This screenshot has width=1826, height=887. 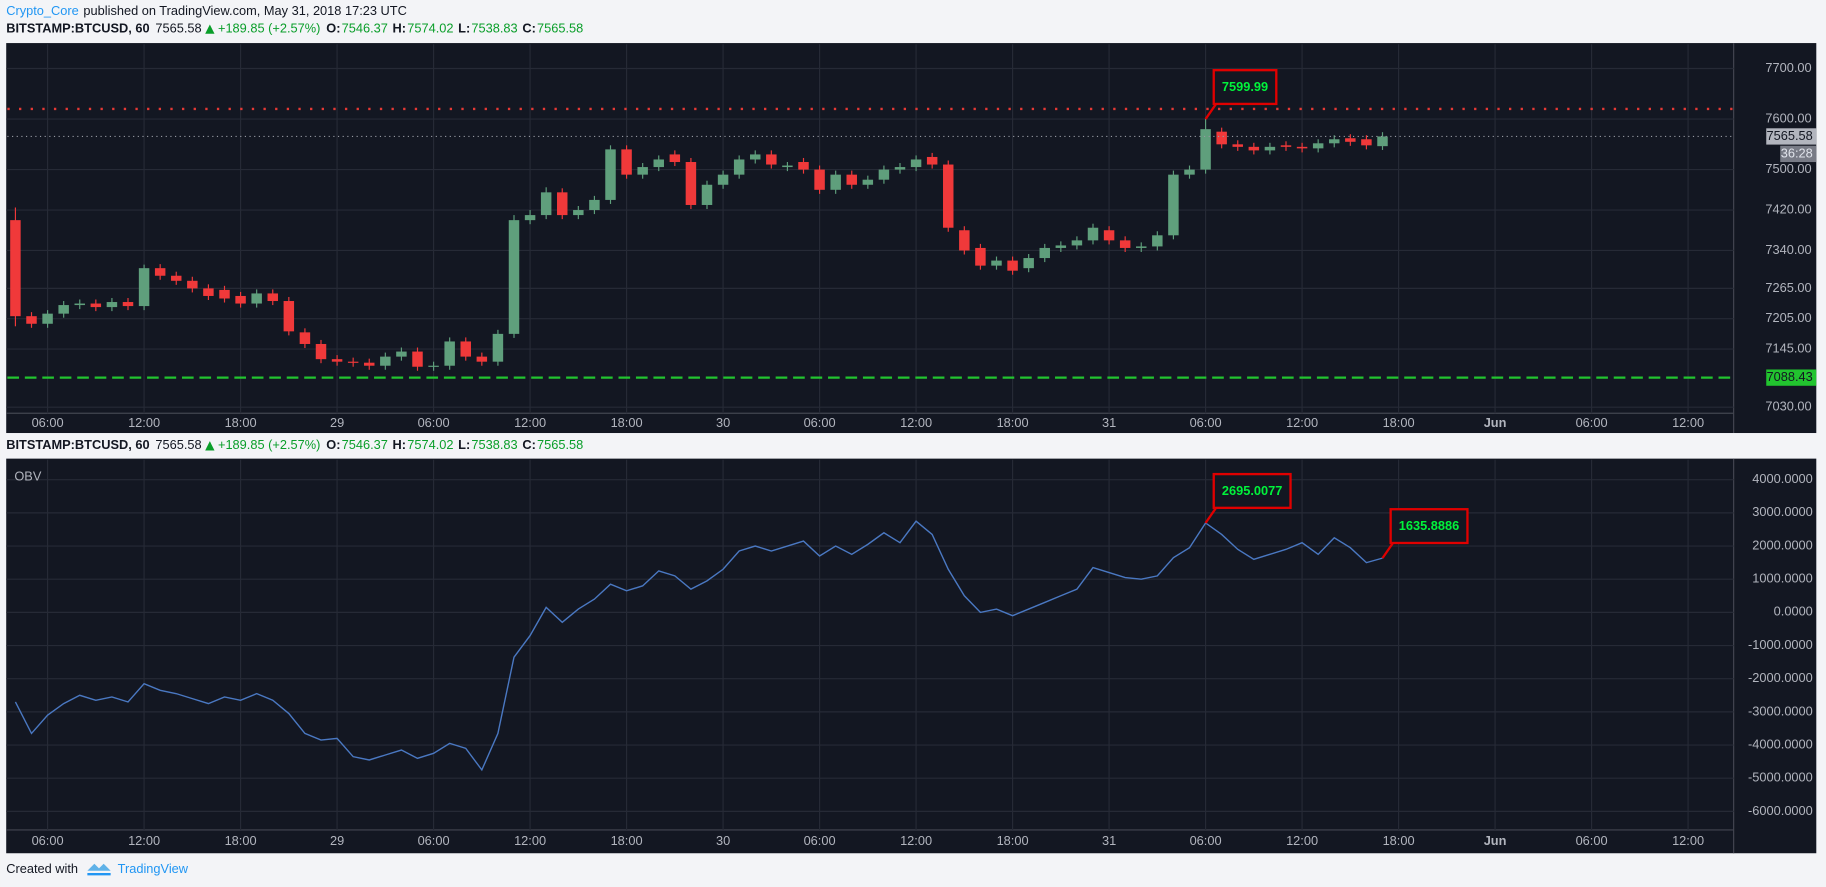 I want to click on legend-text: H:, so click(x=400, y=444).